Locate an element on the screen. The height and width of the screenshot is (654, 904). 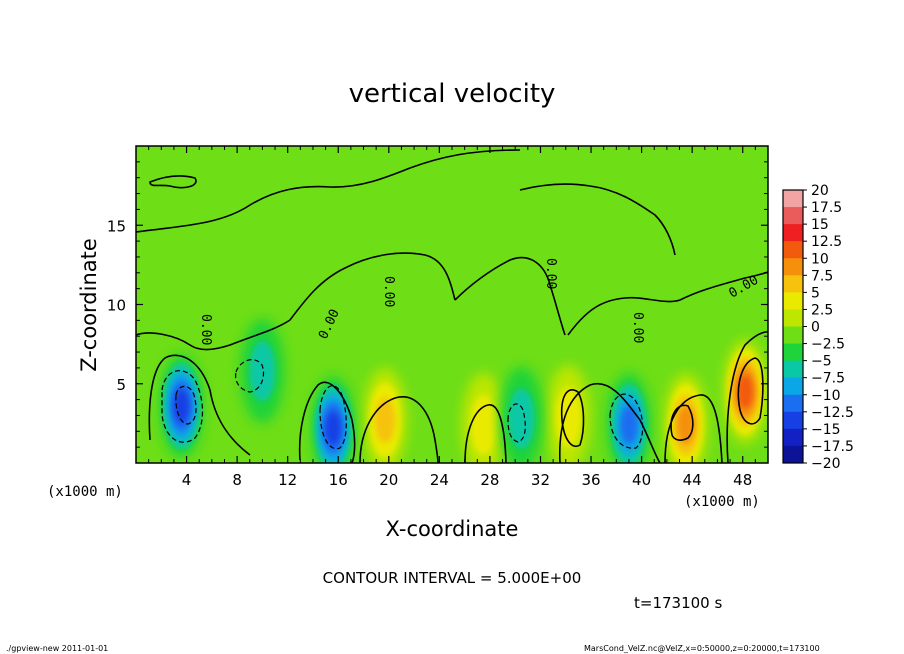
colorbar-label: −2.5 is located at coordinates (828, 345).